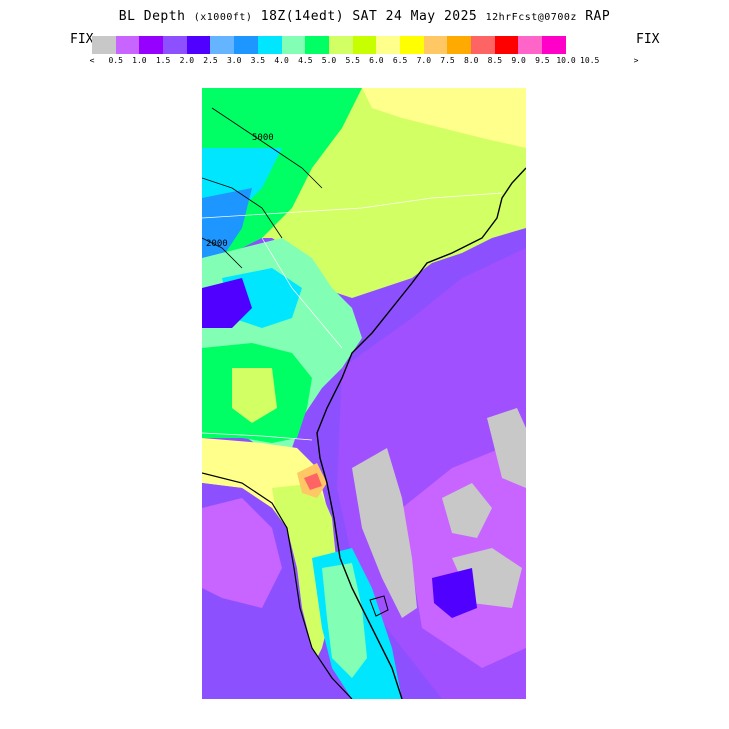  Describe the element at coordinates (242, 553) in the screenshot. I see `gulf-lavender` at that location.